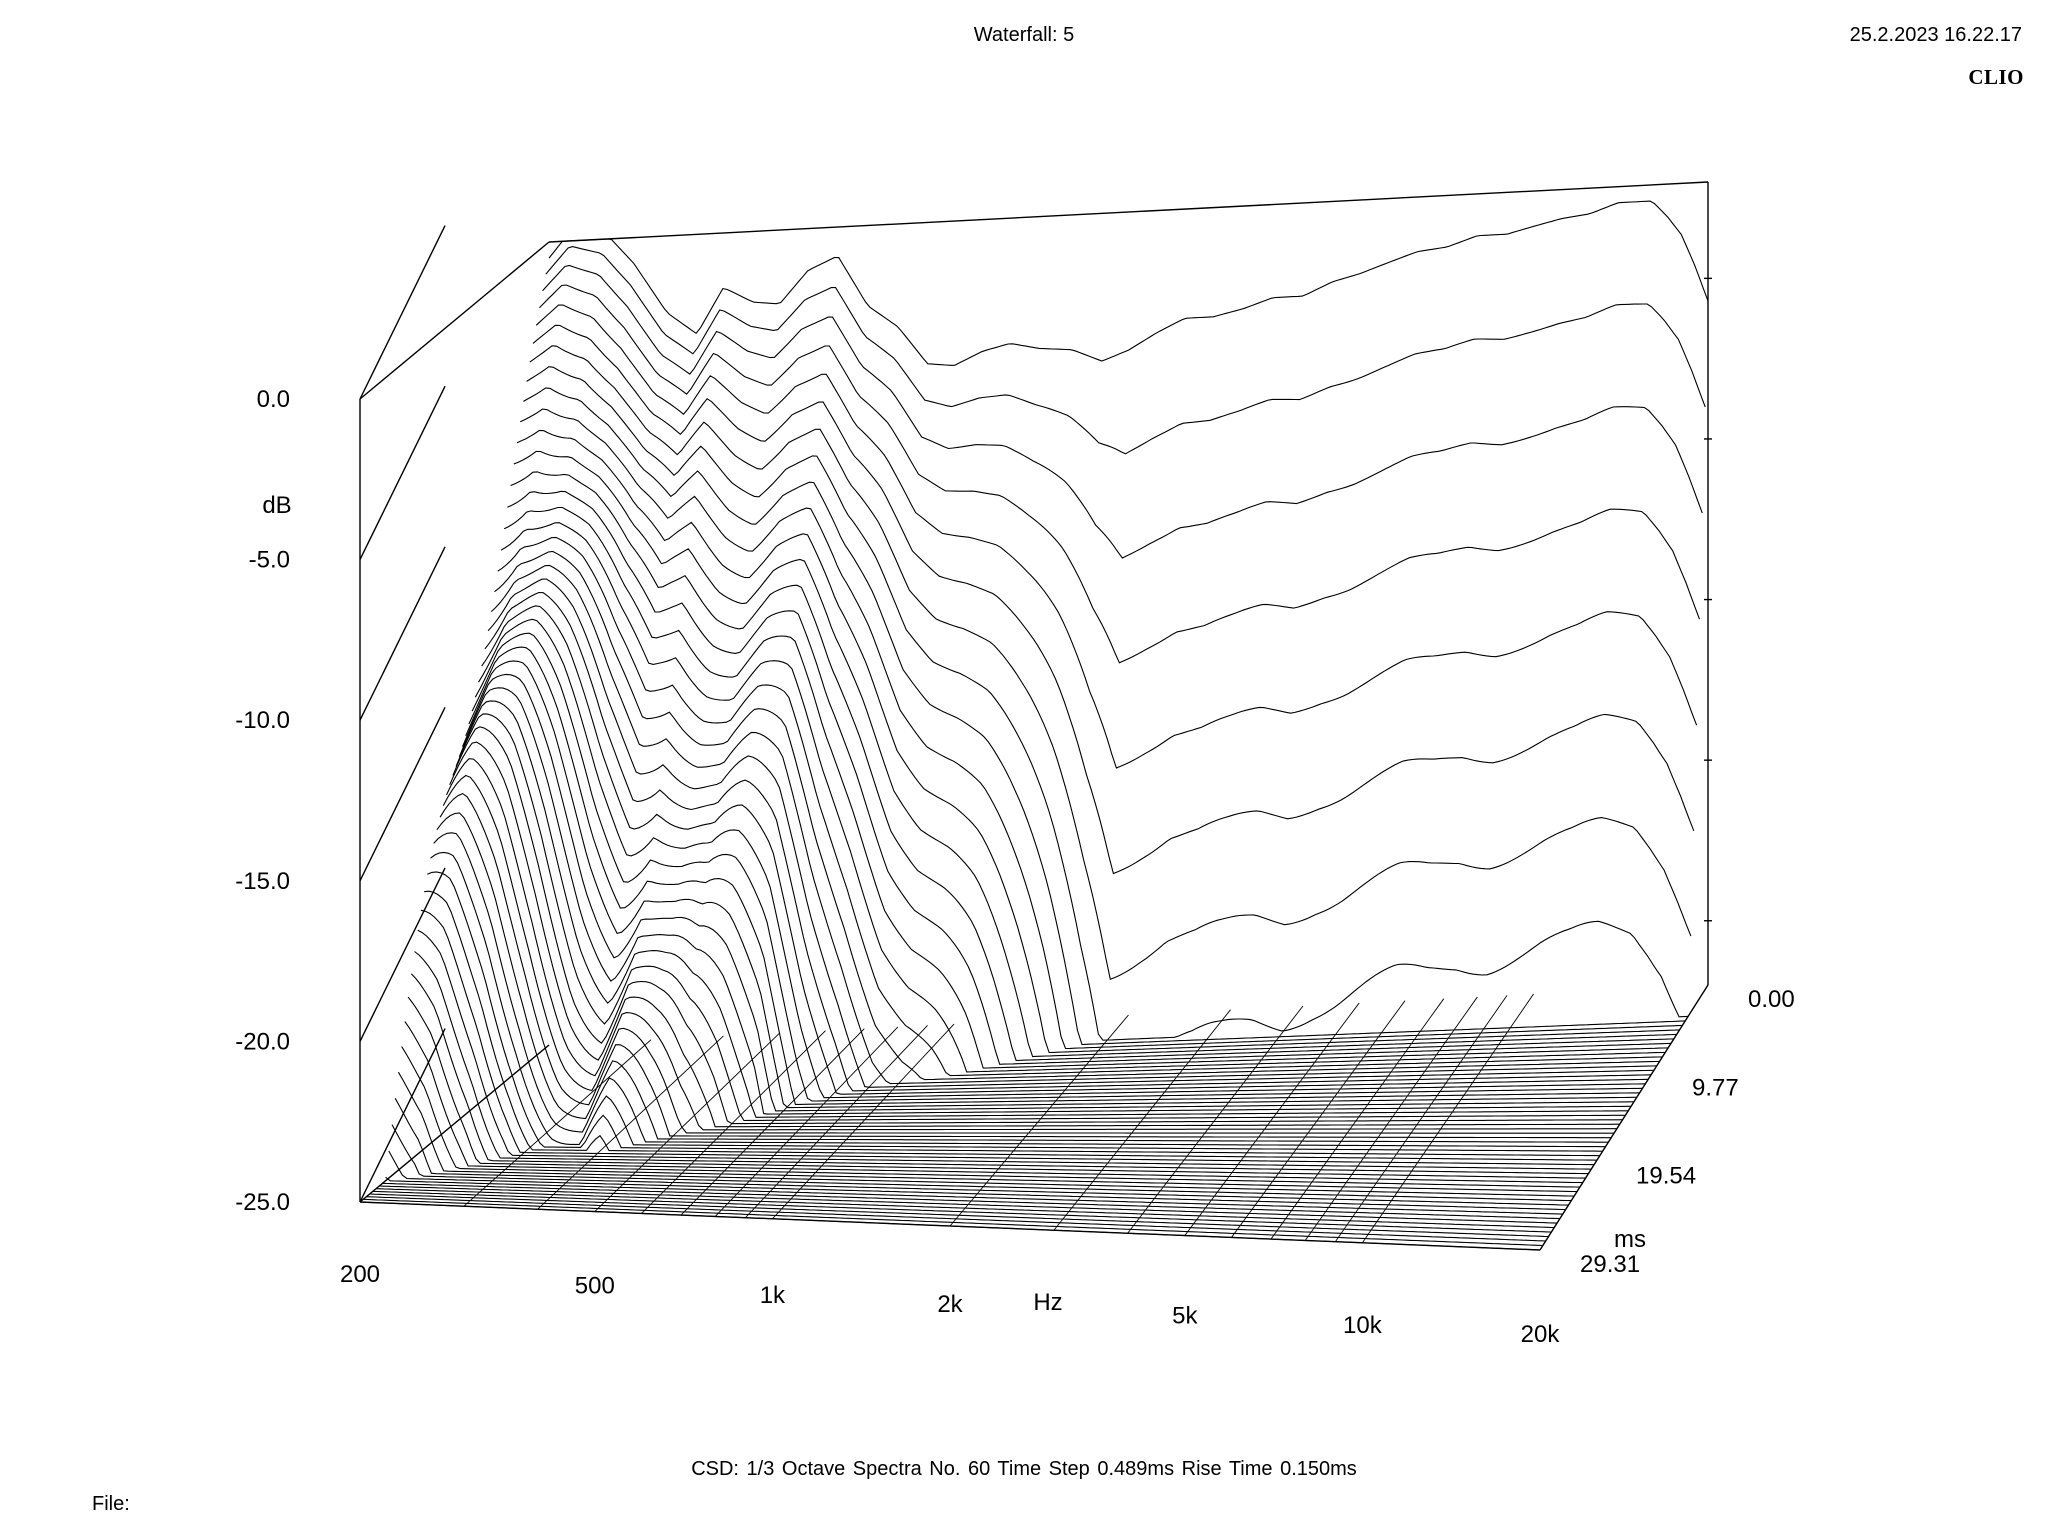  I want to click on y-tick-label: -10.0, so click(262, 720).